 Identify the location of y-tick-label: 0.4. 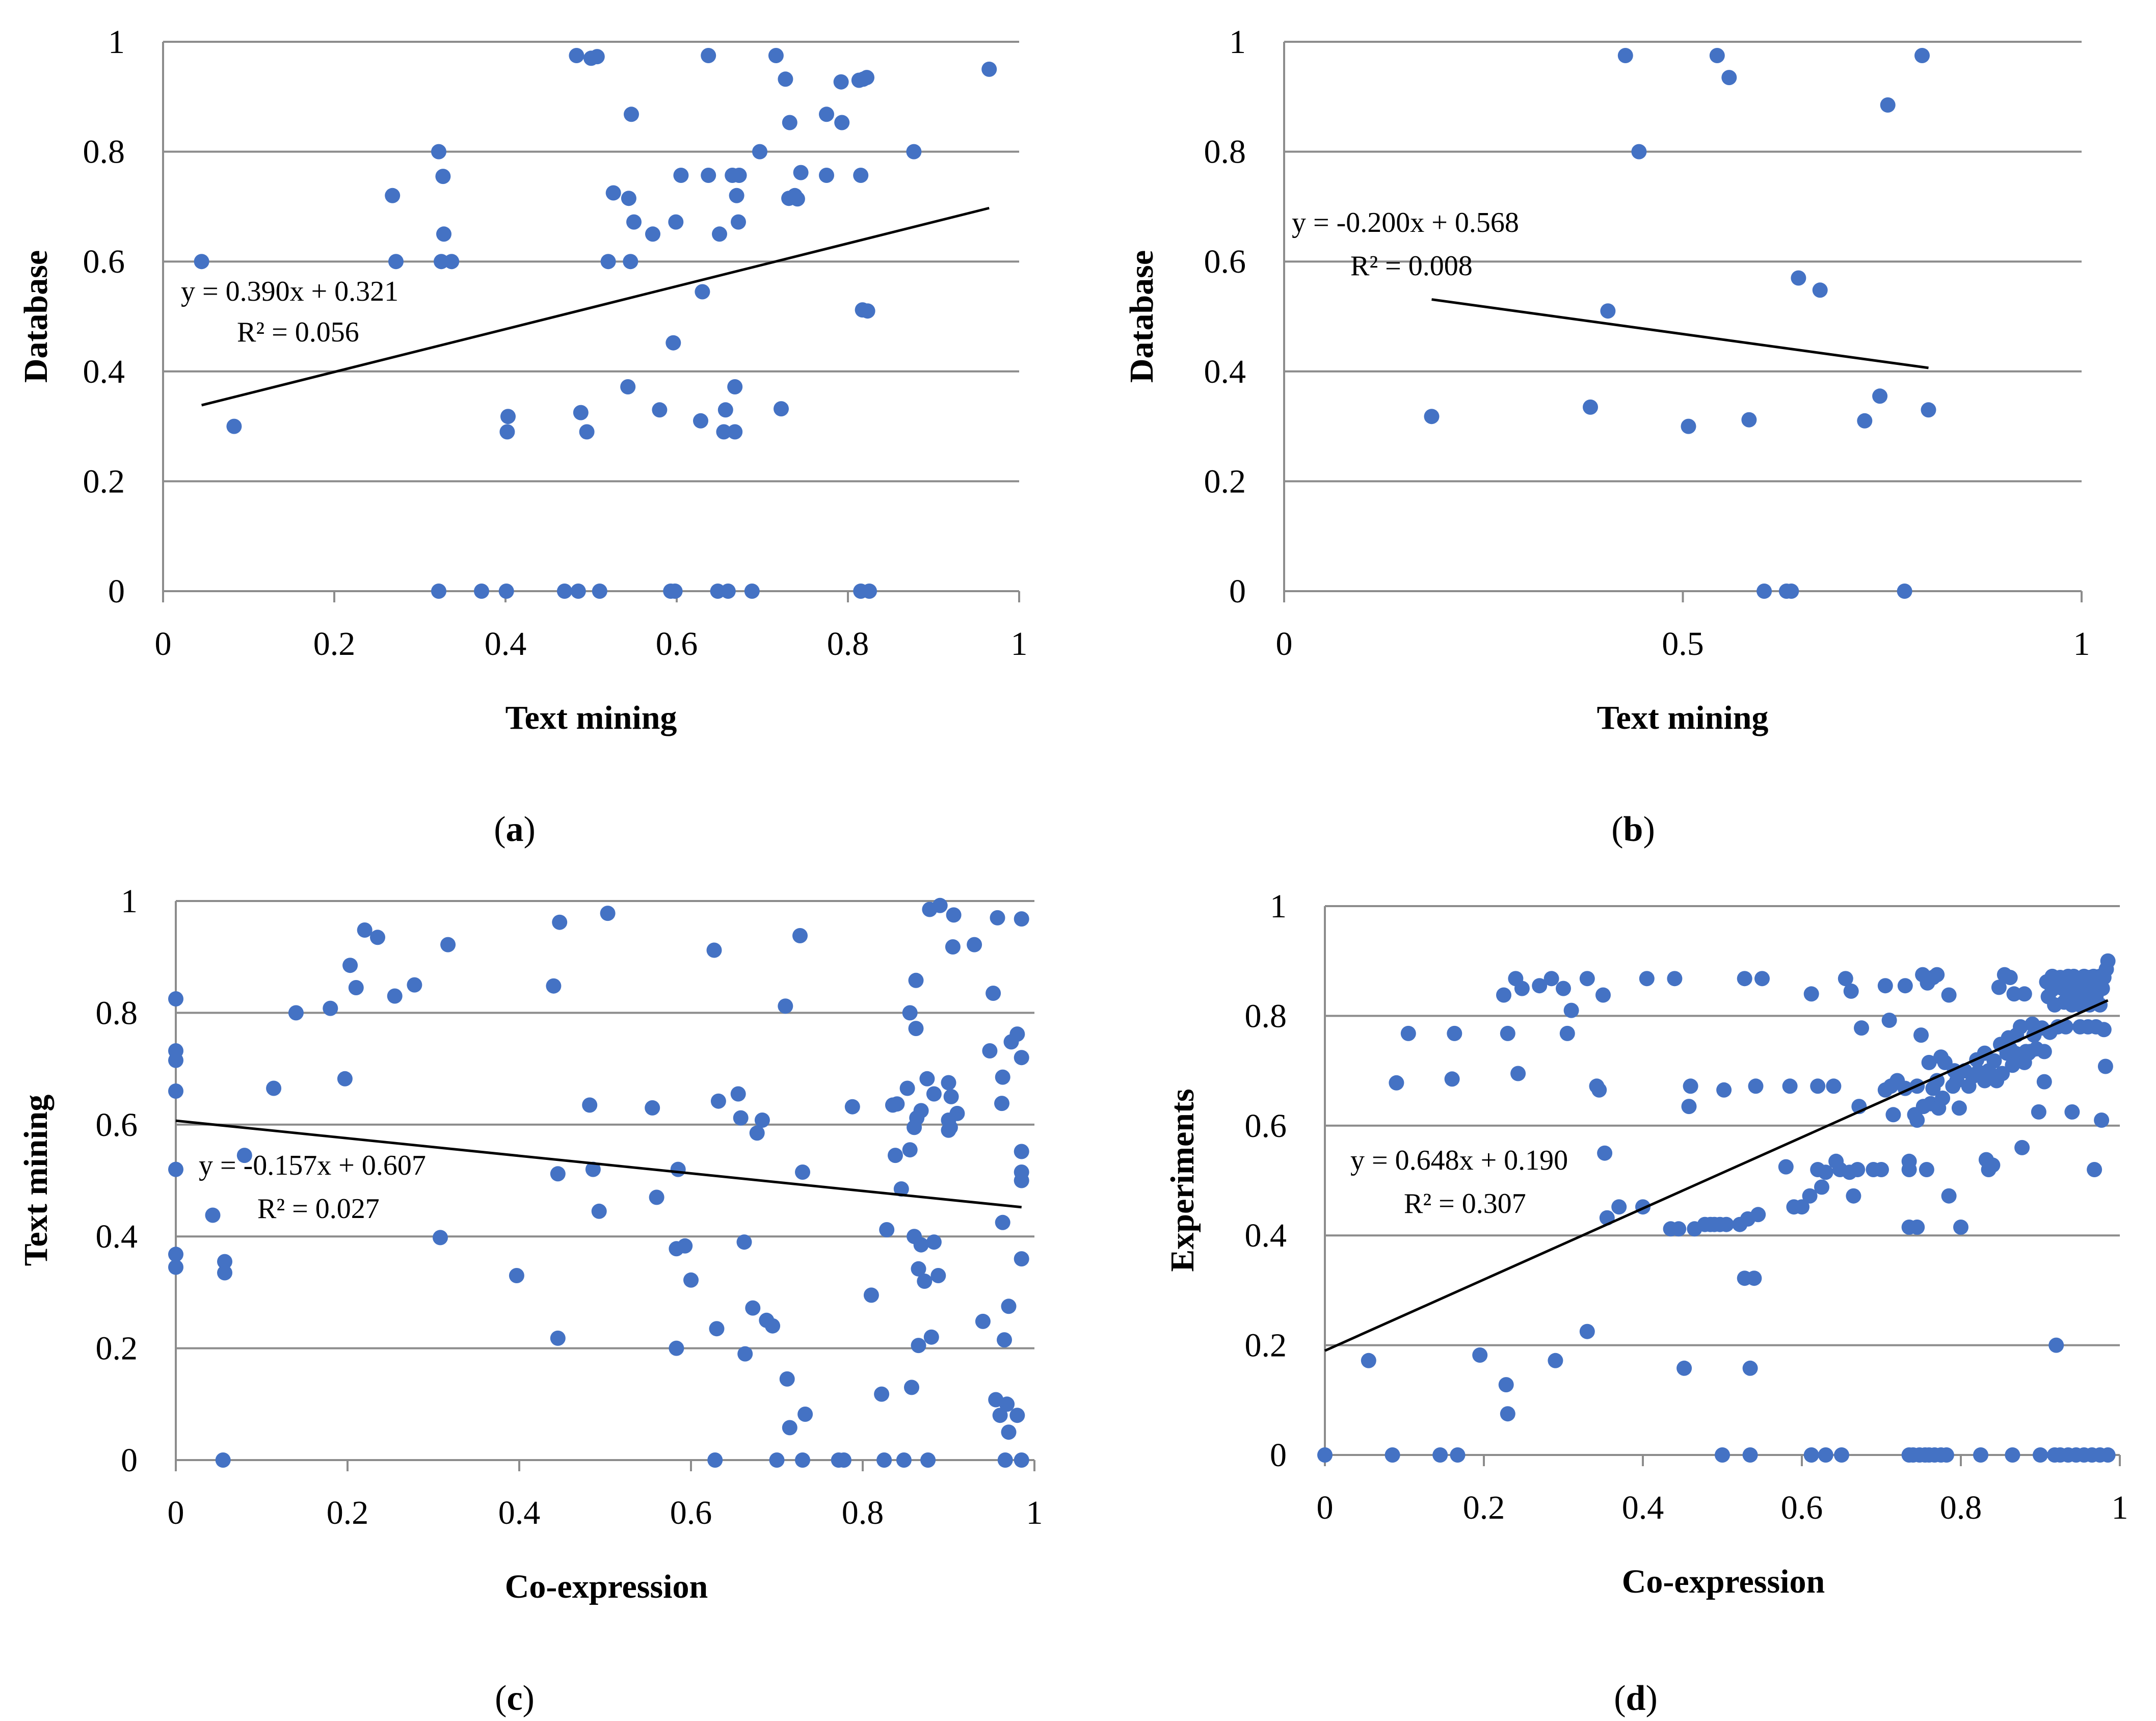
(1266, 1236).